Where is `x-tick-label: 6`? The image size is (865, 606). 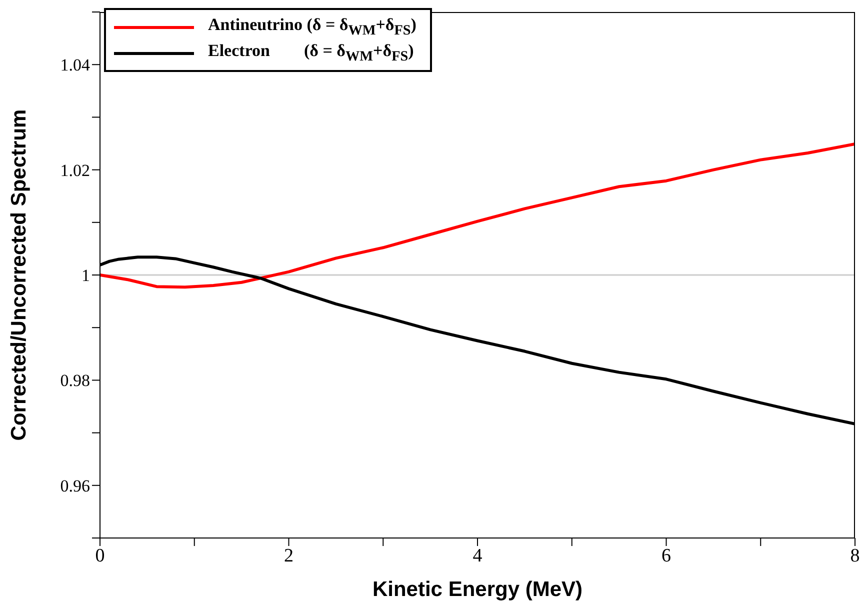
x-tick-label: 6 is located at coordinates (666, 555).